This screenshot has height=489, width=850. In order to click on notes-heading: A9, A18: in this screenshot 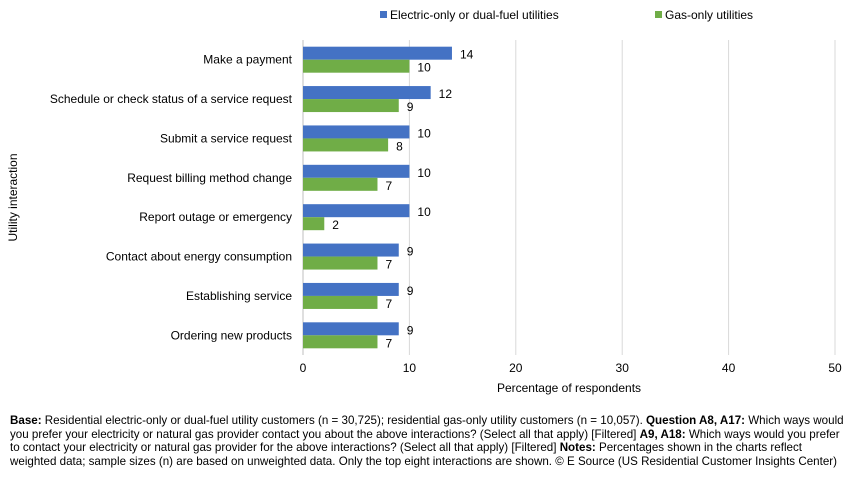, I will do `click(662, 434)`.